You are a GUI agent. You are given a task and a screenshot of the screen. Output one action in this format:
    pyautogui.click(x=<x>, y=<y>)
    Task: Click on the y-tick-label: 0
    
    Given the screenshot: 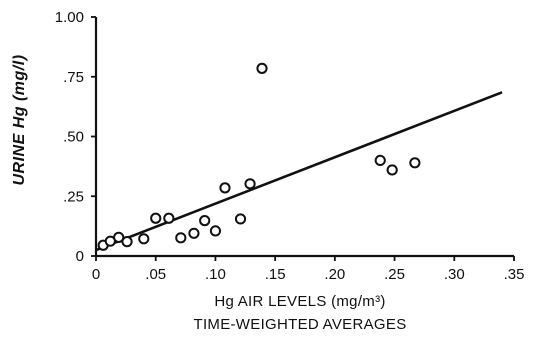 What is the action you would take?
    pyautogui.click(x=80, y=256)
    